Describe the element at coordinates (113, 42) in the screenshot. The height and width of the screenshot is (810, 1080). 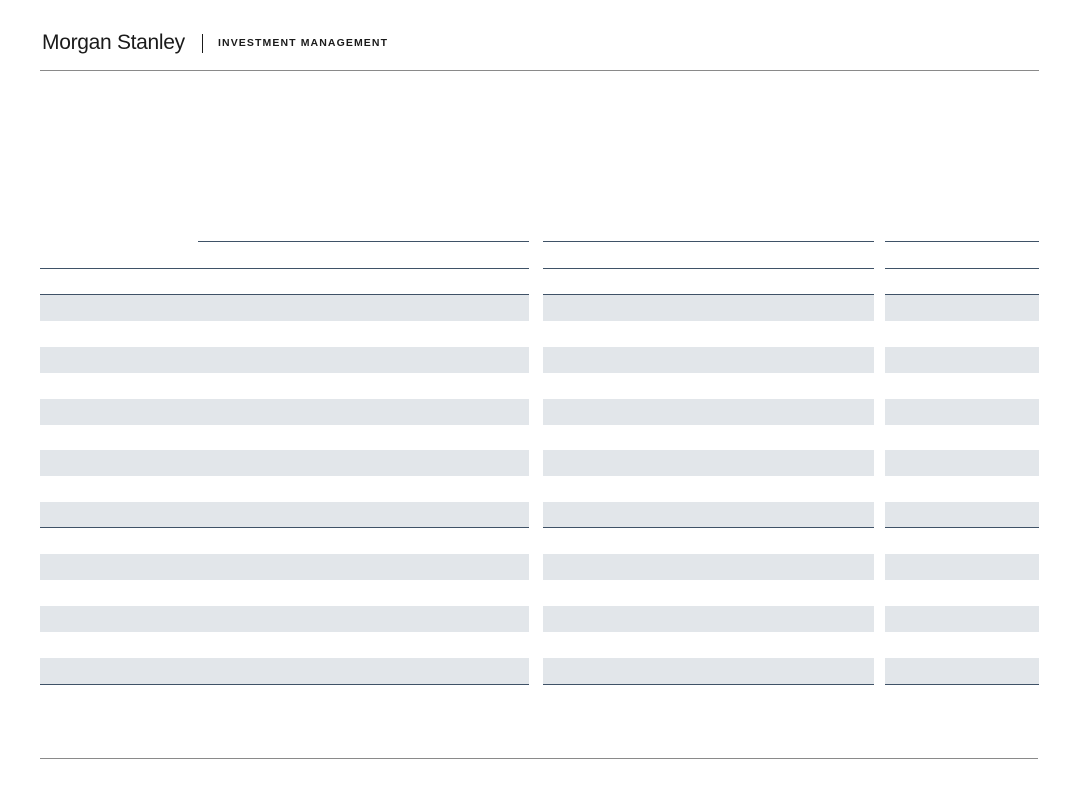
I see `brand-logo-wordmark: Morgan Stanley` at that location.